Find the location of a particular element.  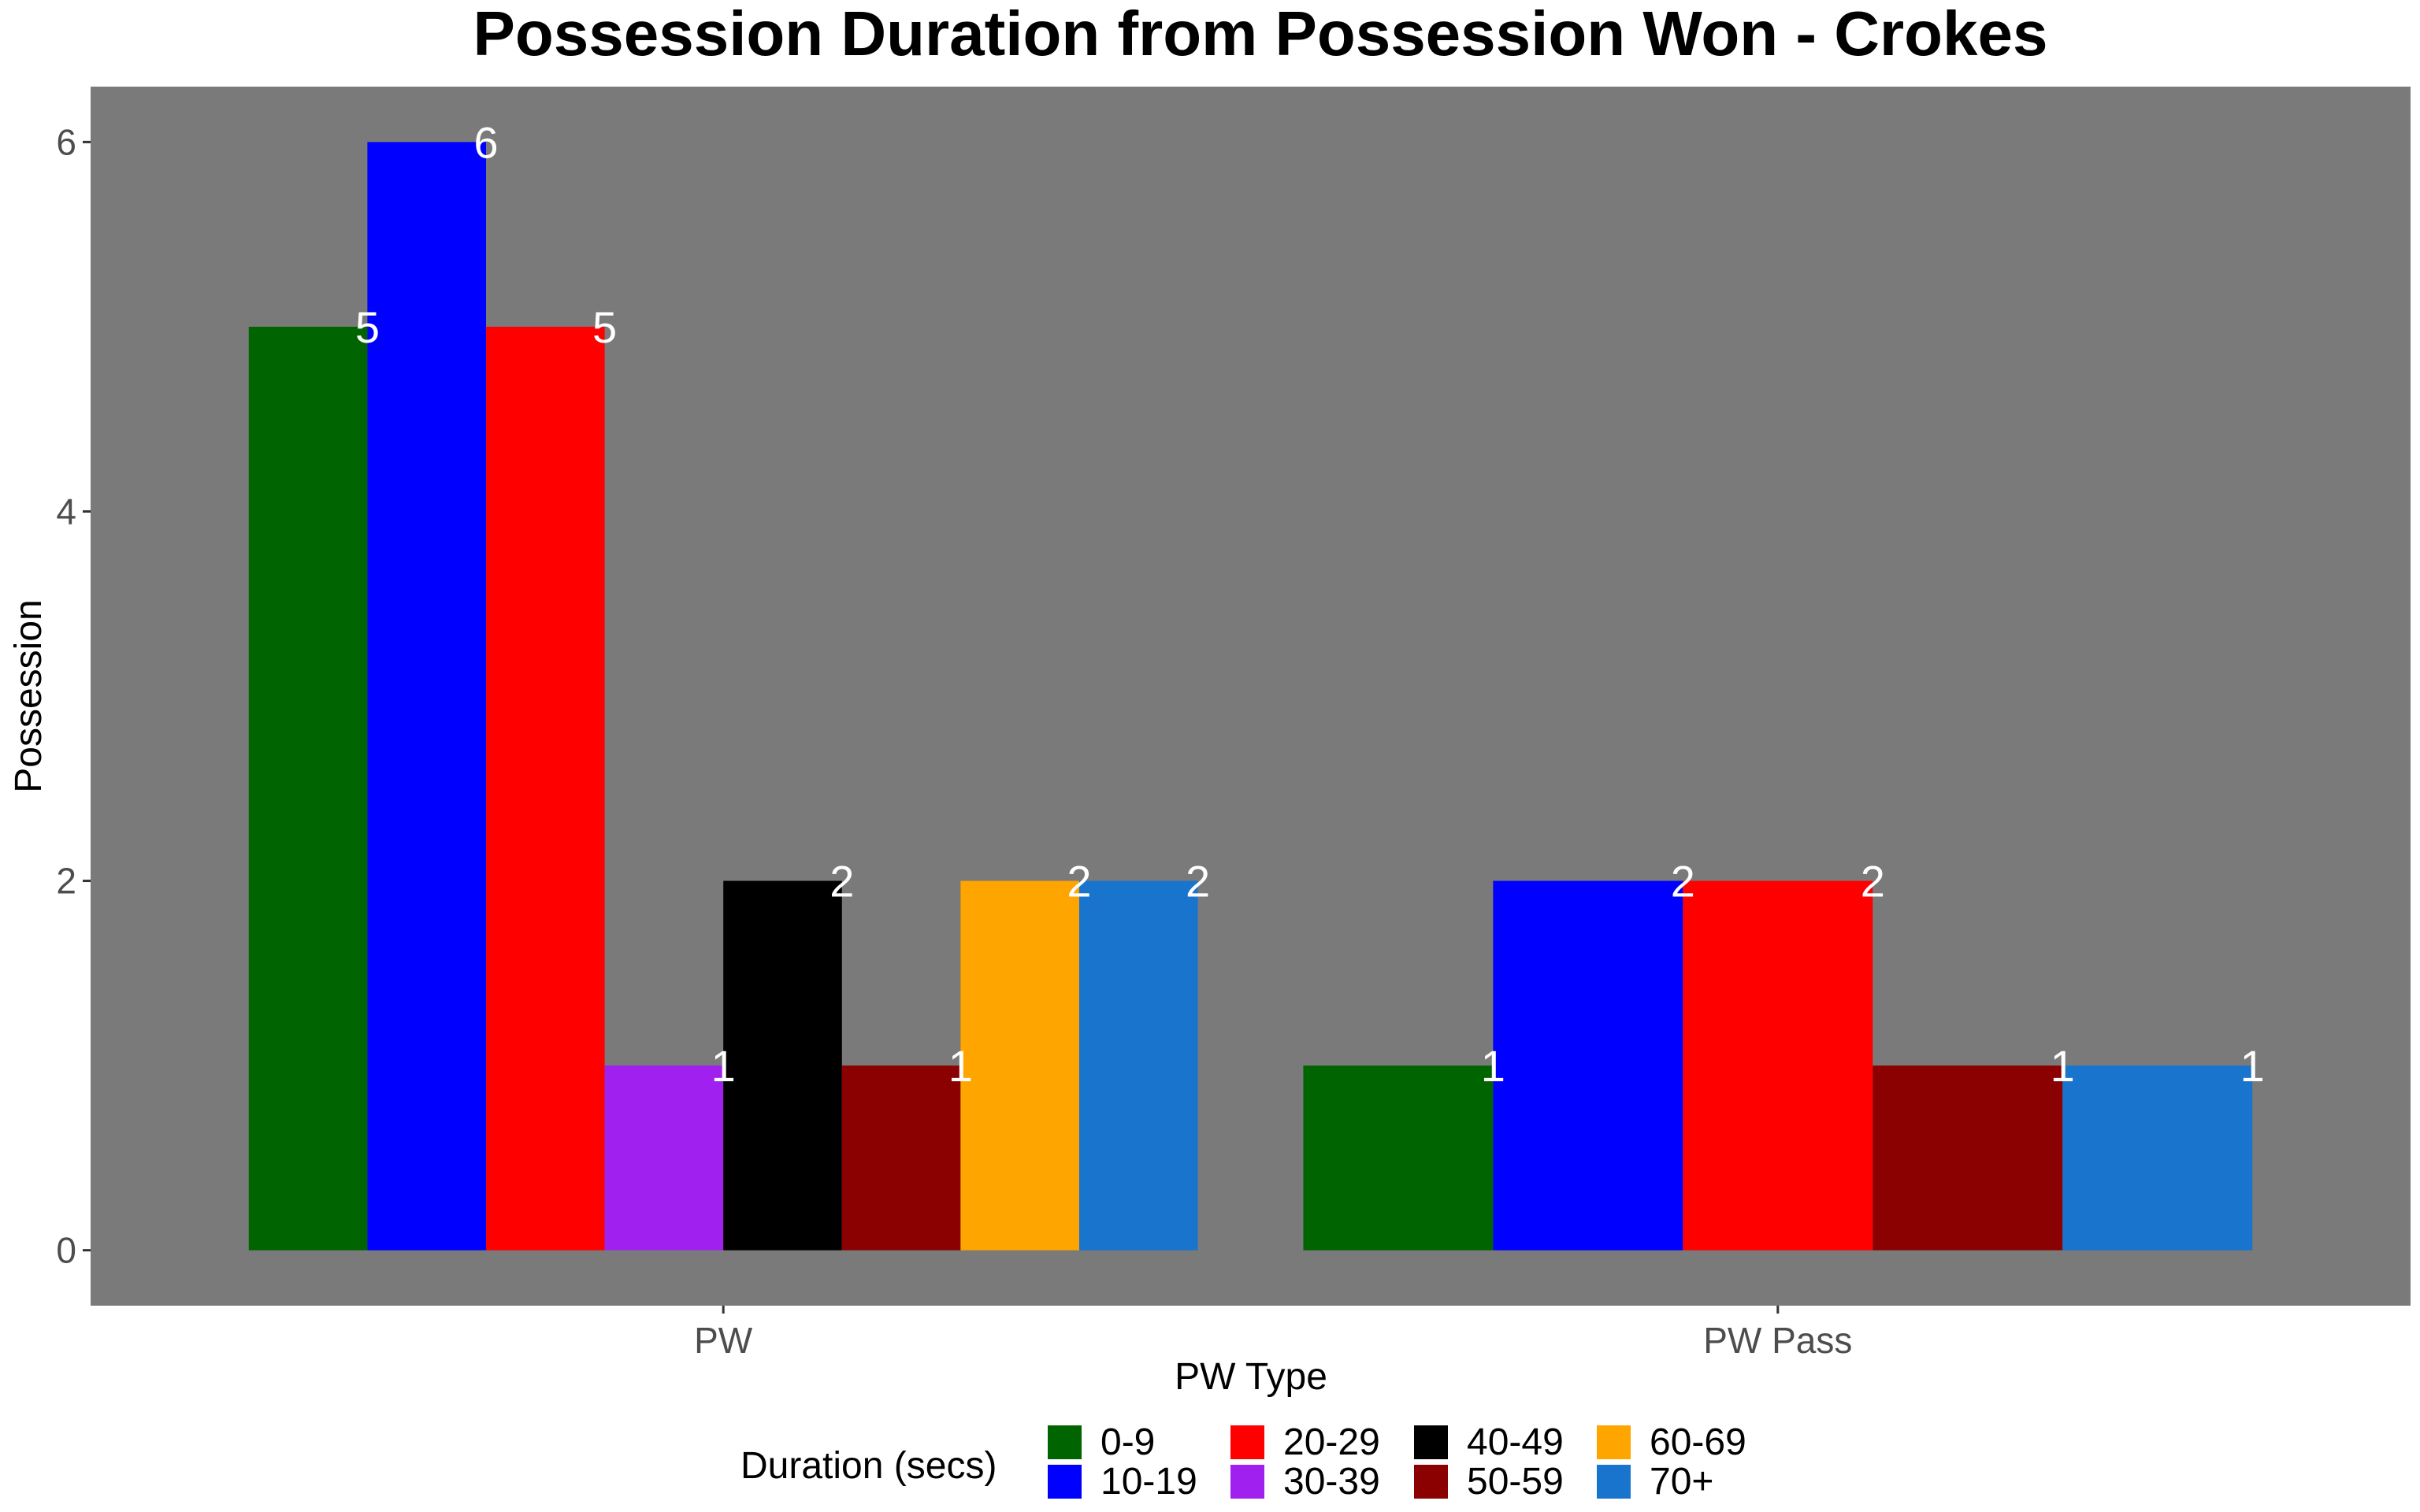

legend-label: 10-19 is located at coordinates (1149, 1482).